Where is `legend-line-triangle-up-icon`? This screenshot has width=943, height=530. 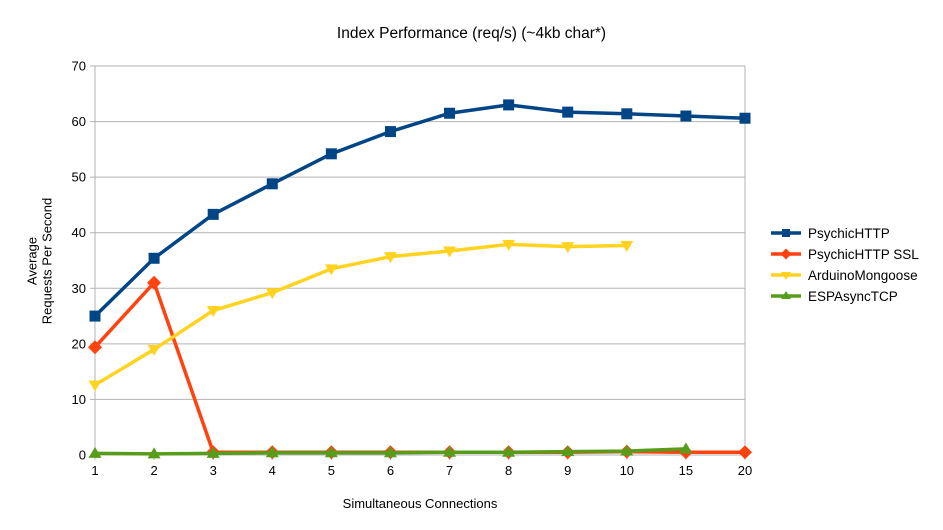
legend-line-triangle-up-icon is located at coordinates (786, 295).